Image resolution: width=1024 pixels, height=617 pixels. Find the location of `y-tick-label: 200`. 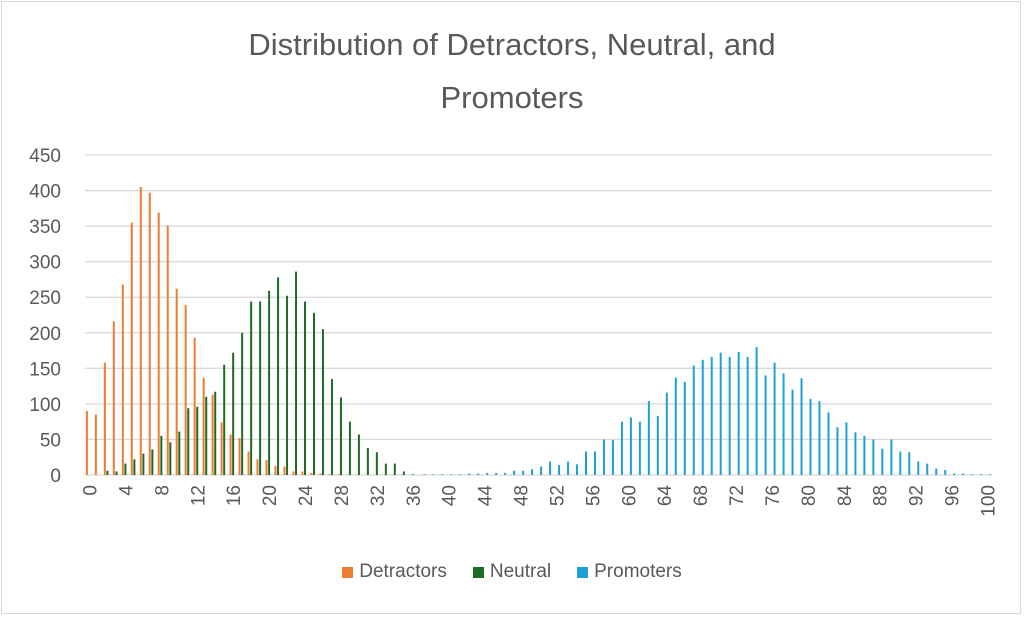

y-tick-label: 200 is located at coordinates (45, 334).